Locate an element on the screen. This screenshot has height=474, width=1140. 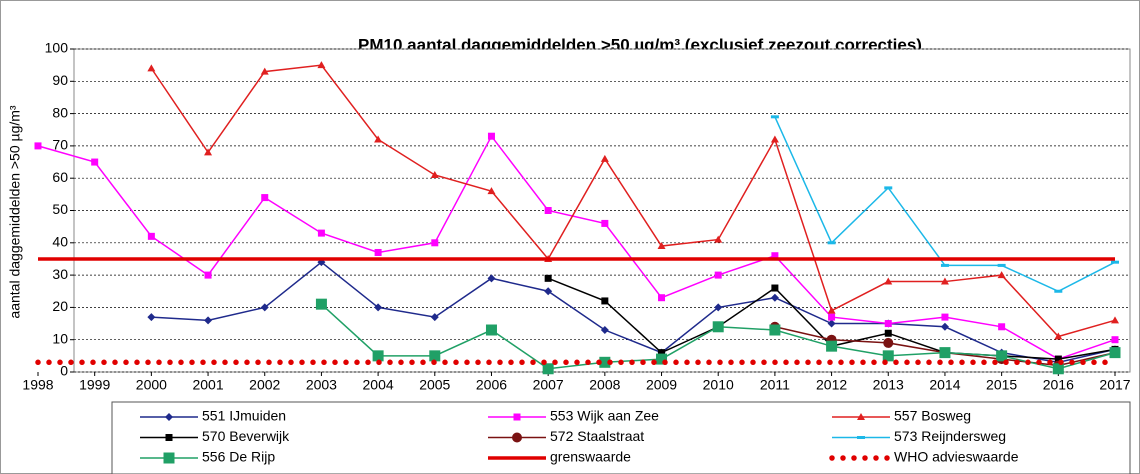
y-tick-label: 30 is located at coordinates (60, 274).